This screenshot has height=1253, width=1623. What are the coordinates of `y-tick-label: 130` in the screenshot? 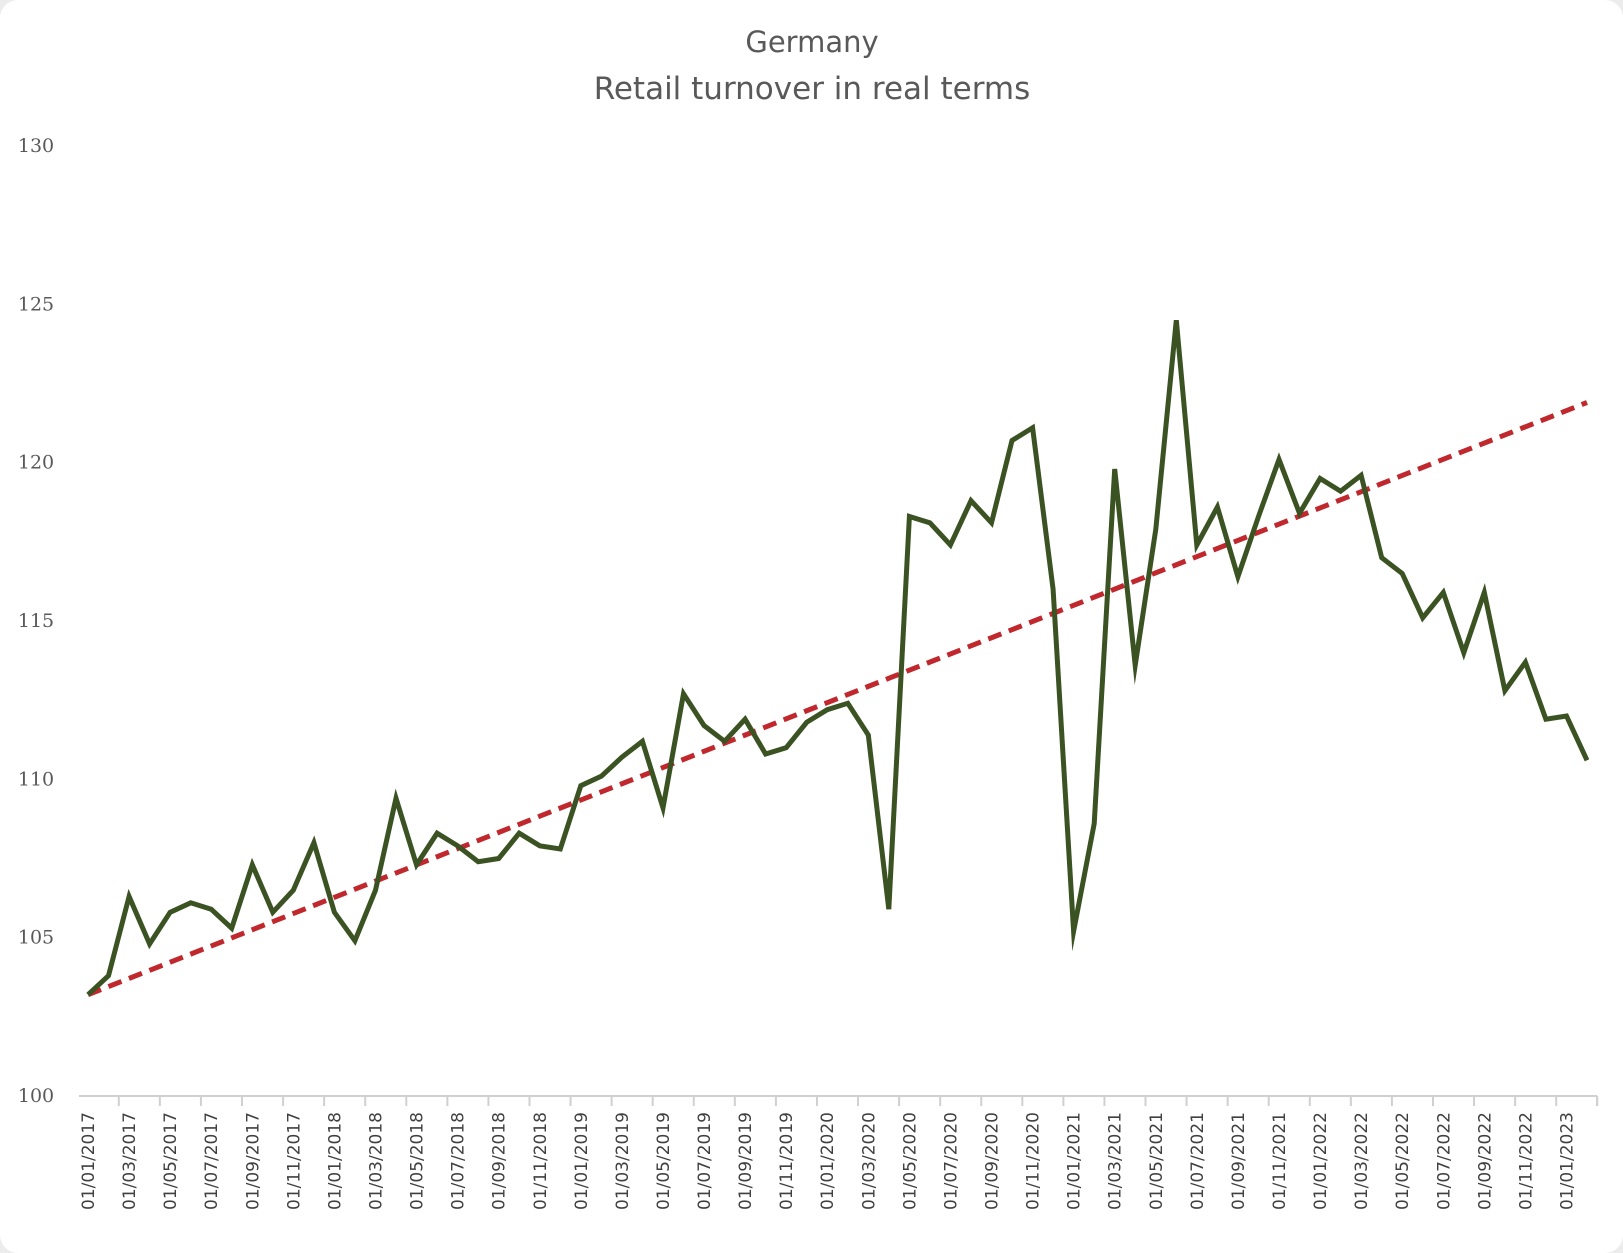 It's located at (36, 146).